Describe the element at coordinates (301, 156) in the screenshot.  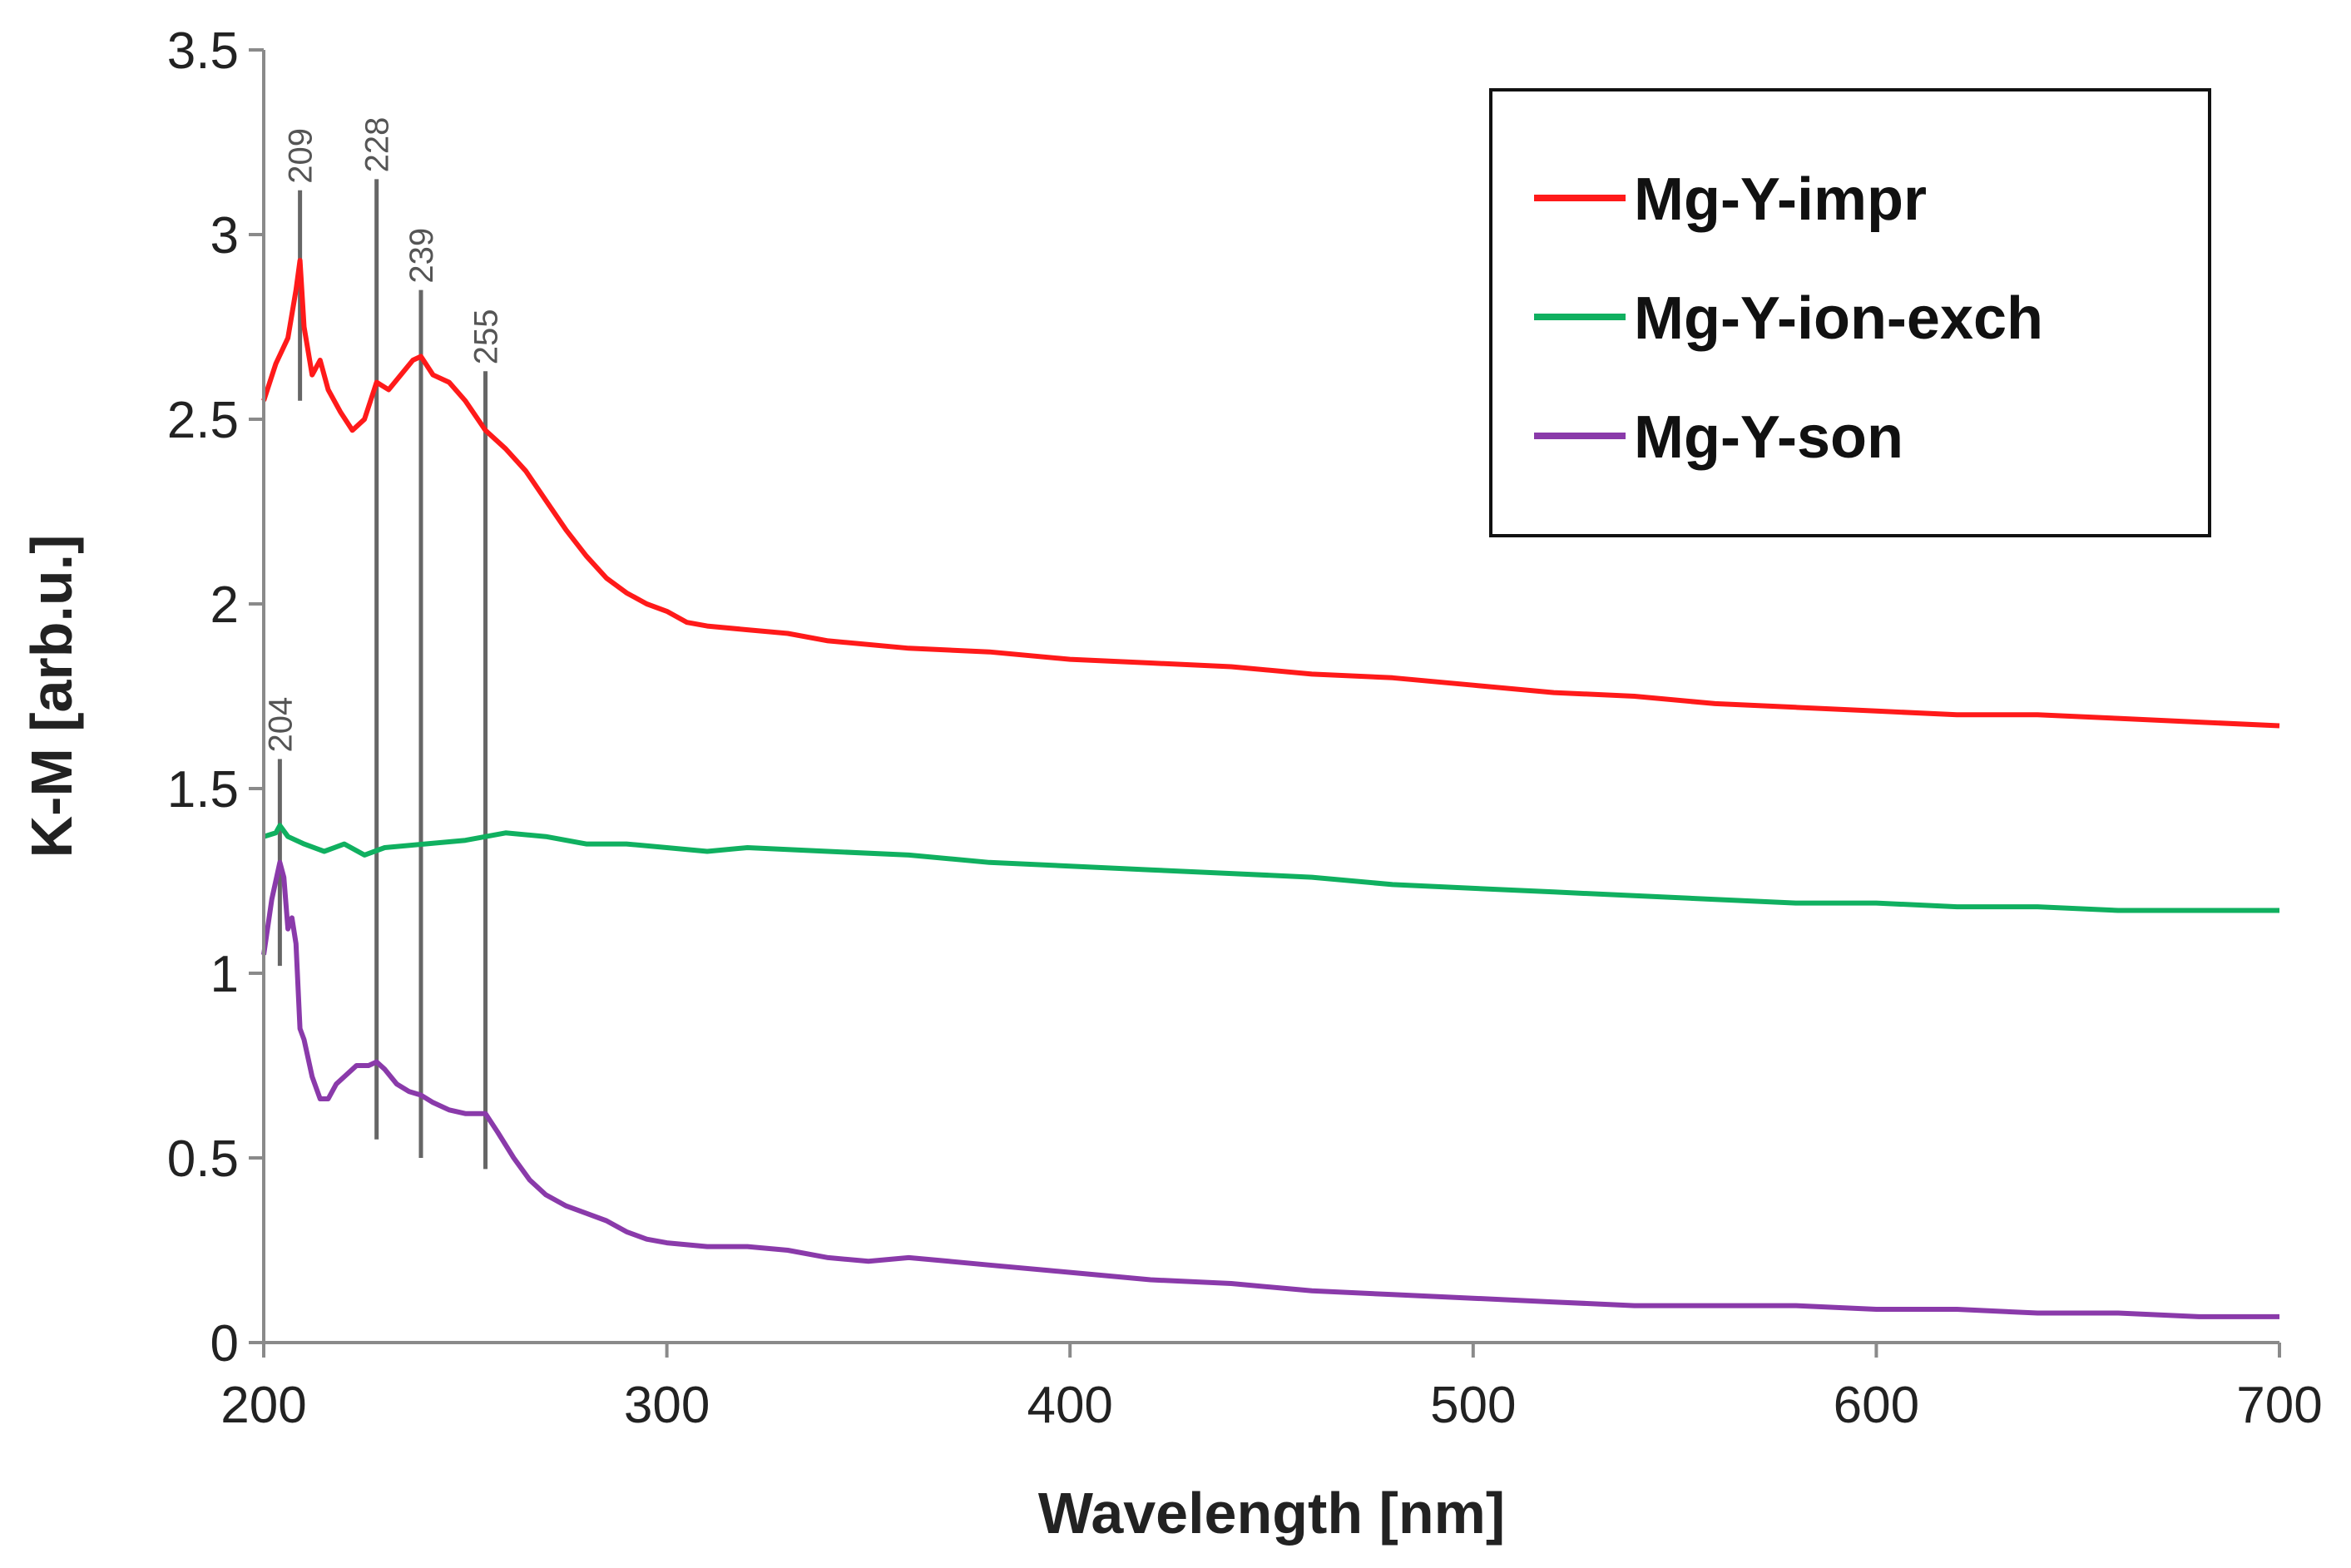
I see `peak-label: 209` at that location.